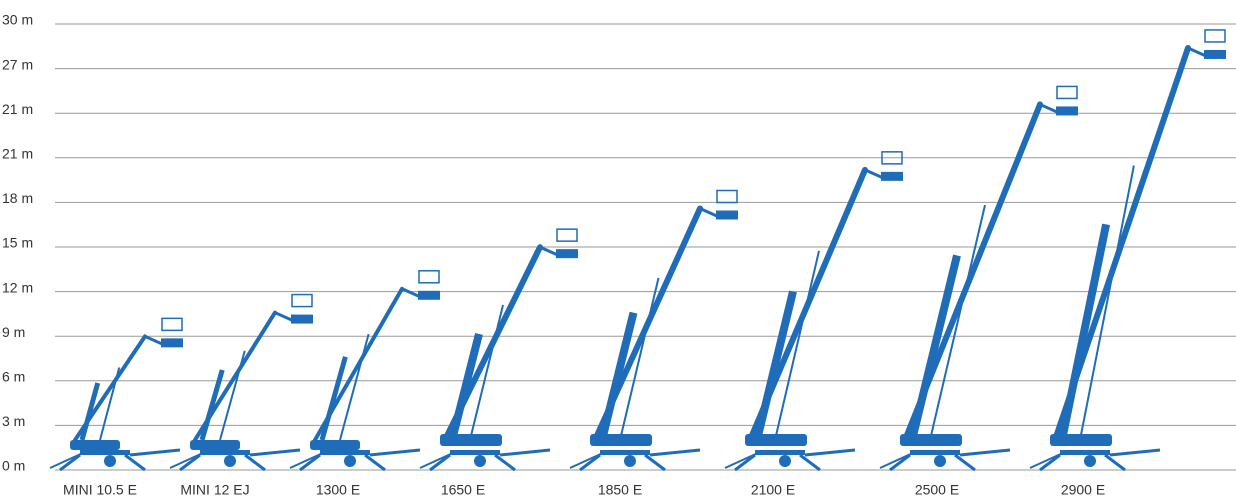 Image resolution: width=1236 pixels, height=504 pixels. Describe the element at coordinates (13, 332) in the screenshot. I see `y-tick-label: 9 m` at that location.